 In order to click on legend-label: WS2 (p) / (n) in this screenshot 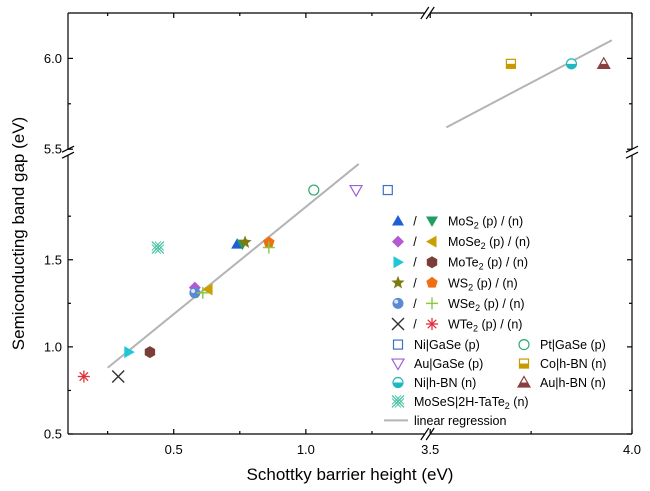, I will do `click(483, 284)`.